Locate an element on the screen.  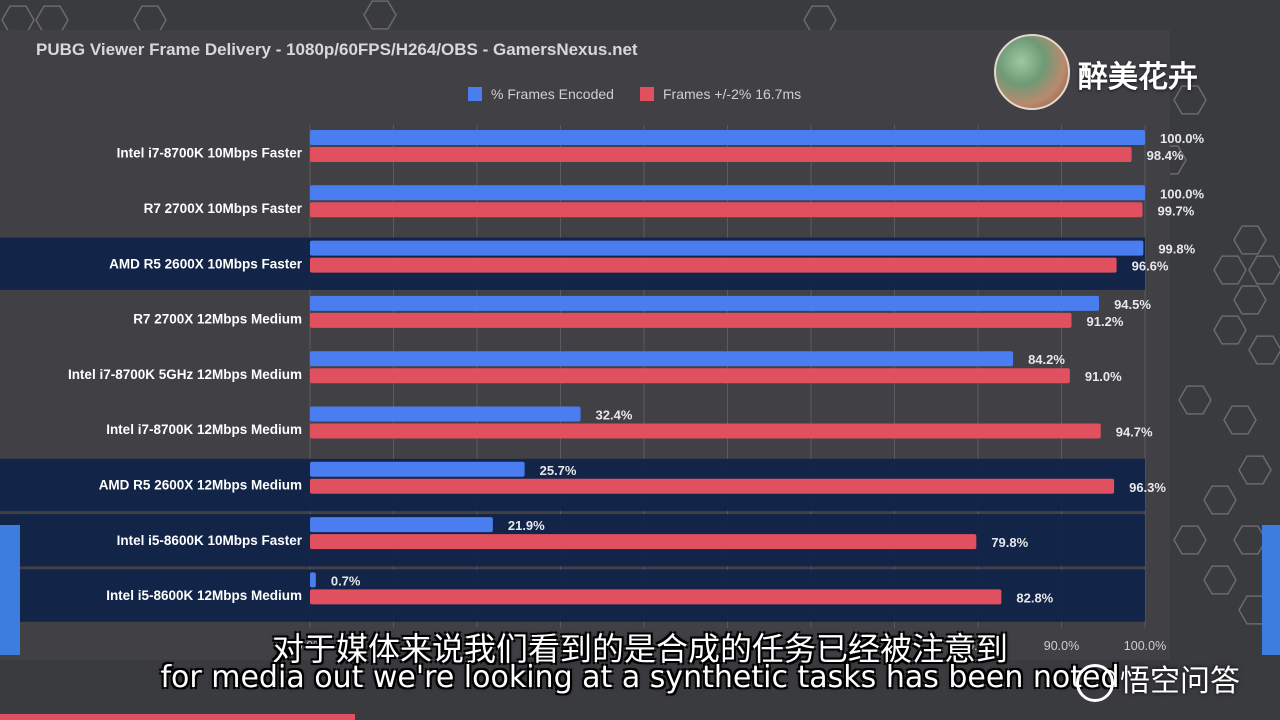
progress-strip is located at coordinates (177, 717).